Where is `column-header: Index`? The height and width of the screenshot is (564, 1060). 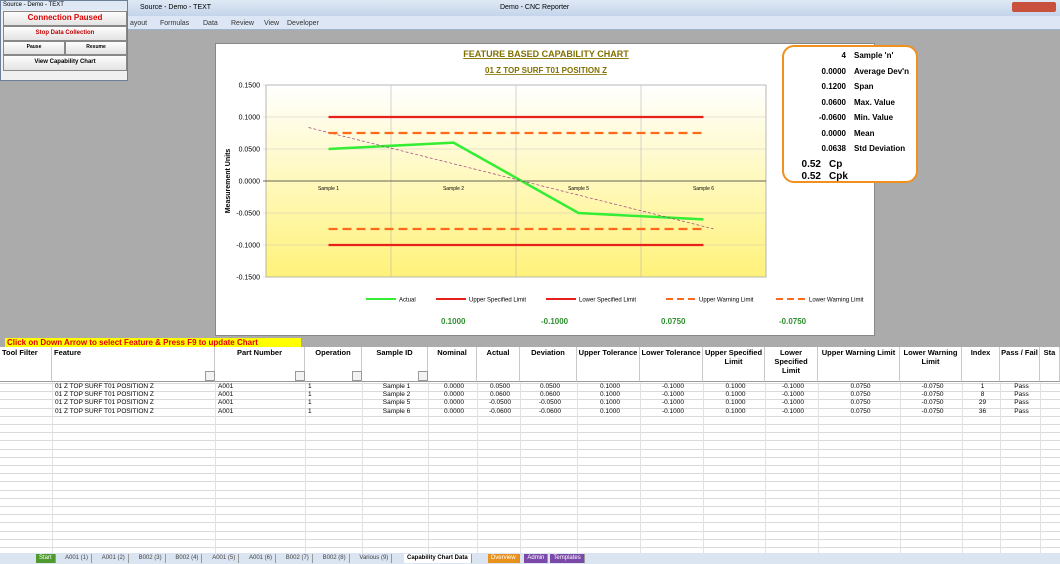
column-header: Index is located at coordinates (981, 364).